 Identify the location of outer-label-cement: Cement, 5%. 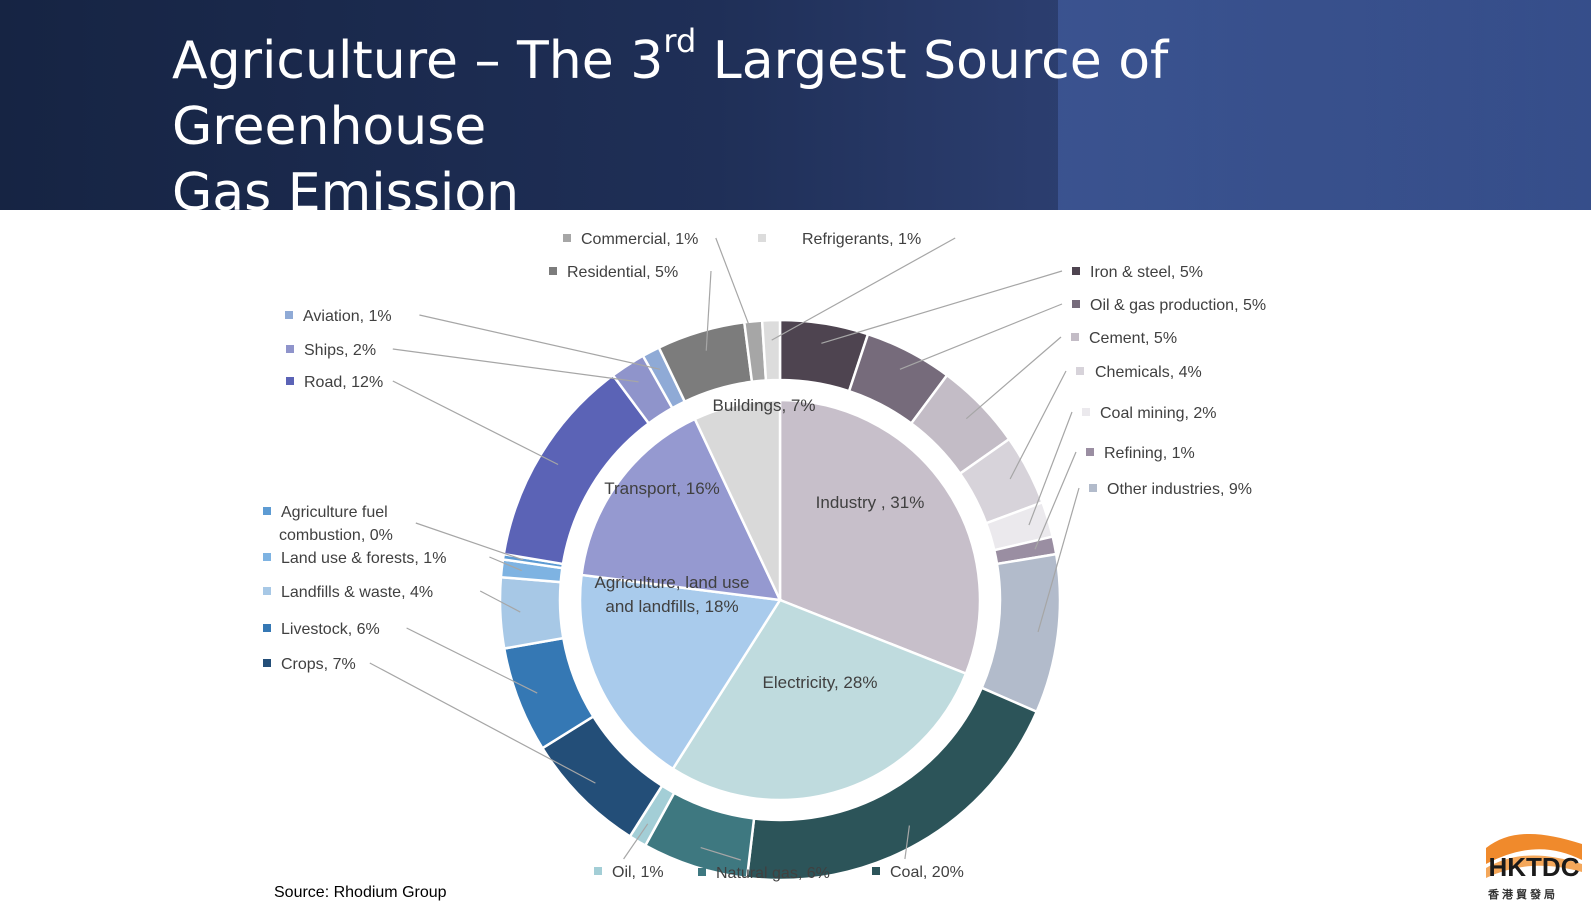
(1133, 338).